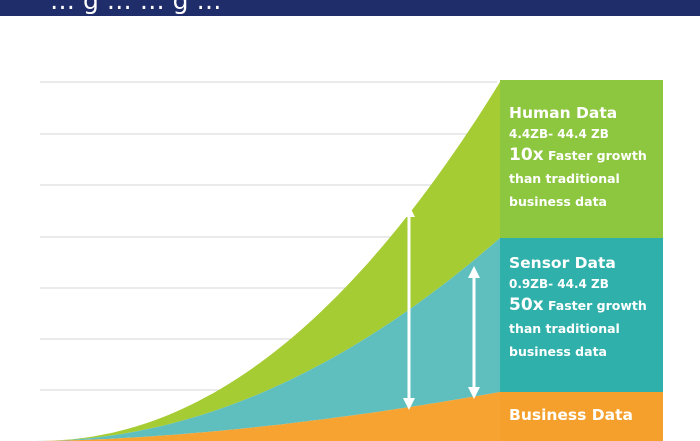 The height and width of the screenshot is (441, 700). I want to click on sensor-data-growth-text: Faster growth, so click(597, 305).